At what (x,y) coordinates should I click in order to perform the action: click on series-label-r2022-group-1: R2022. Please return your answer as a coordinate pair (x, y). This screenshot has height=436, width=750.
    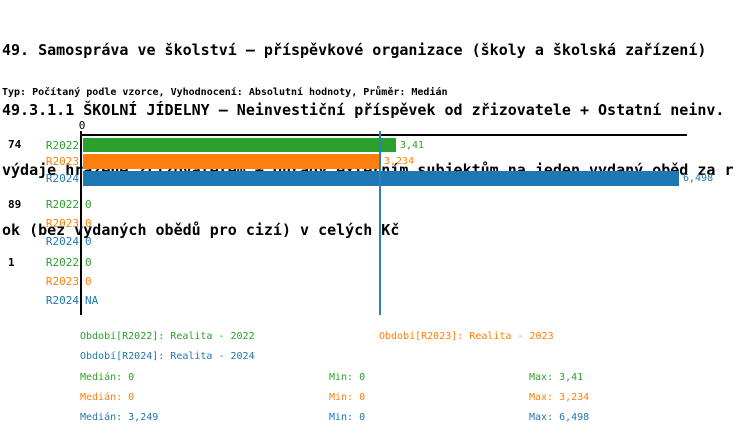
    Looking at the image, I should click on (62, 262).